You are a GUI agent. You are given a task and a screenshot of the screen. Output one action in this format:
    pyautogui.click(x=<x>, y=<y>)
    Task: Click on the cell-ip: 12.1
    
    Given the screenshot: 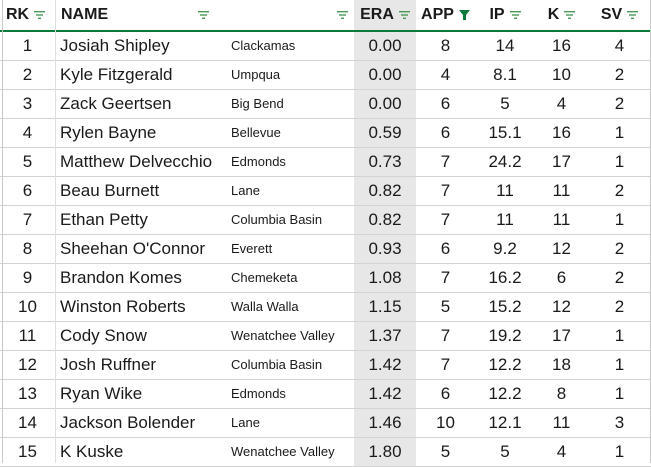 What is the action you would take?
    pyautogui.click(x=505, y=422)
    